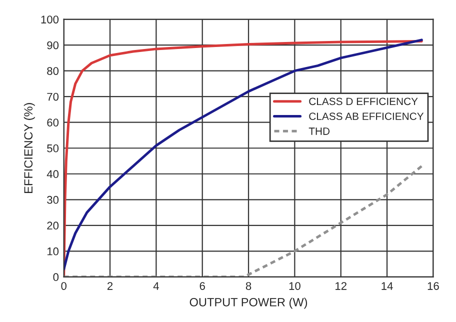 This screenshot has height=322, width=456. What do you see at coordinates (53, 122) in the screenshot?
I see `y-tick-label: 60` at bounding box center [53, 122].